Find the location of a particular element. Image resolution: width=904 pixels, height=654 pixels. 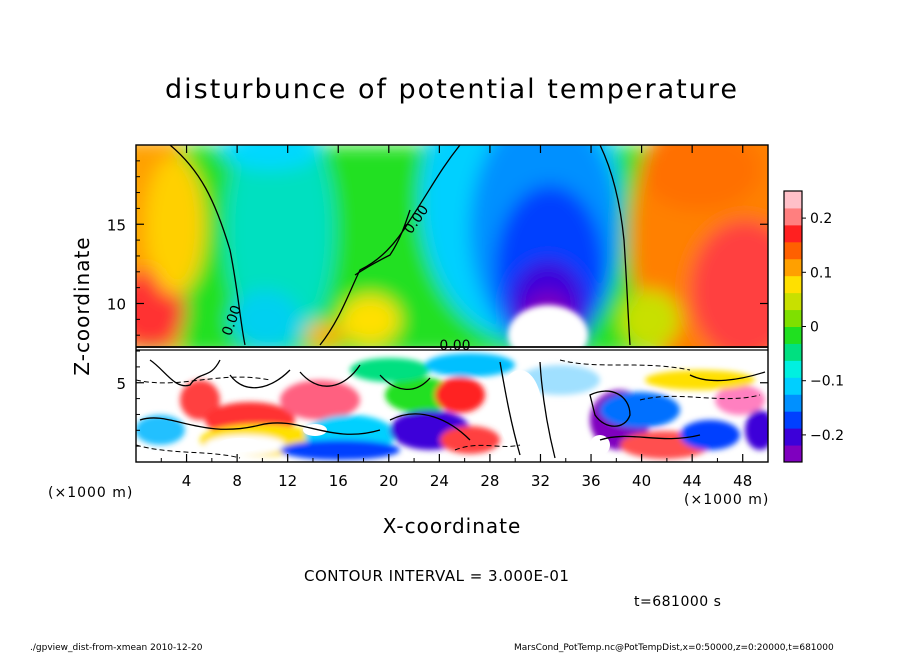

colorbar-tick-label: −0.1 is located at coordinates (827, 382).